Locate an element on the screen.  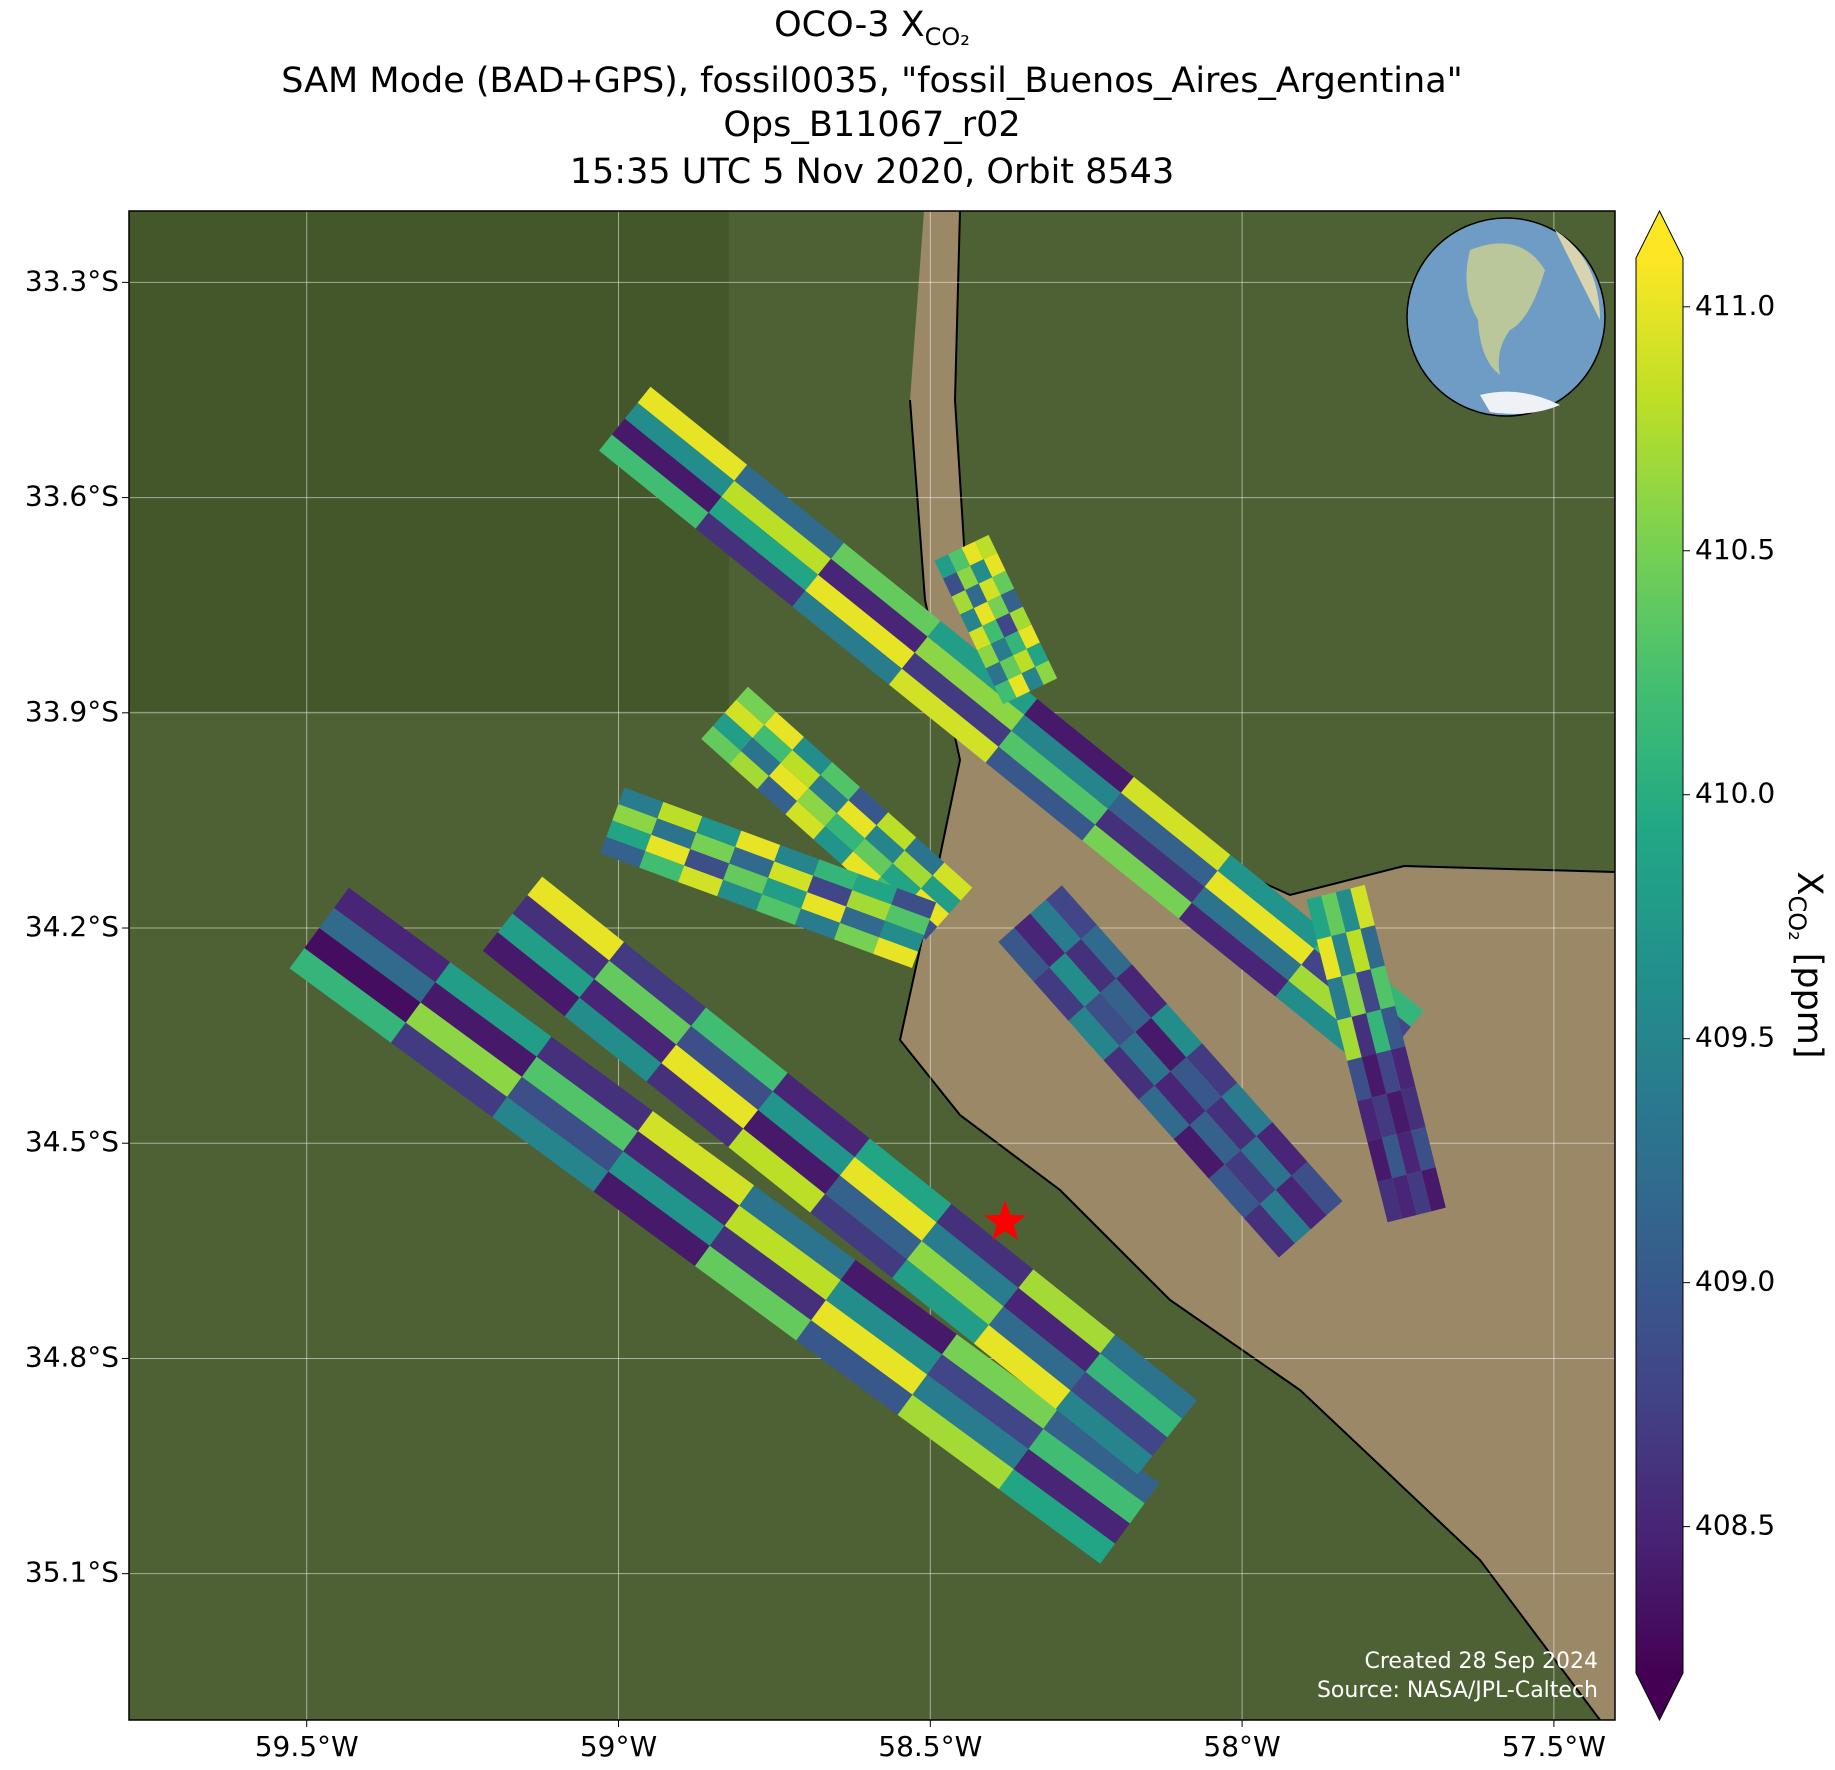
y-tick-label: 33.6°S is located at coordinates (72, 496).